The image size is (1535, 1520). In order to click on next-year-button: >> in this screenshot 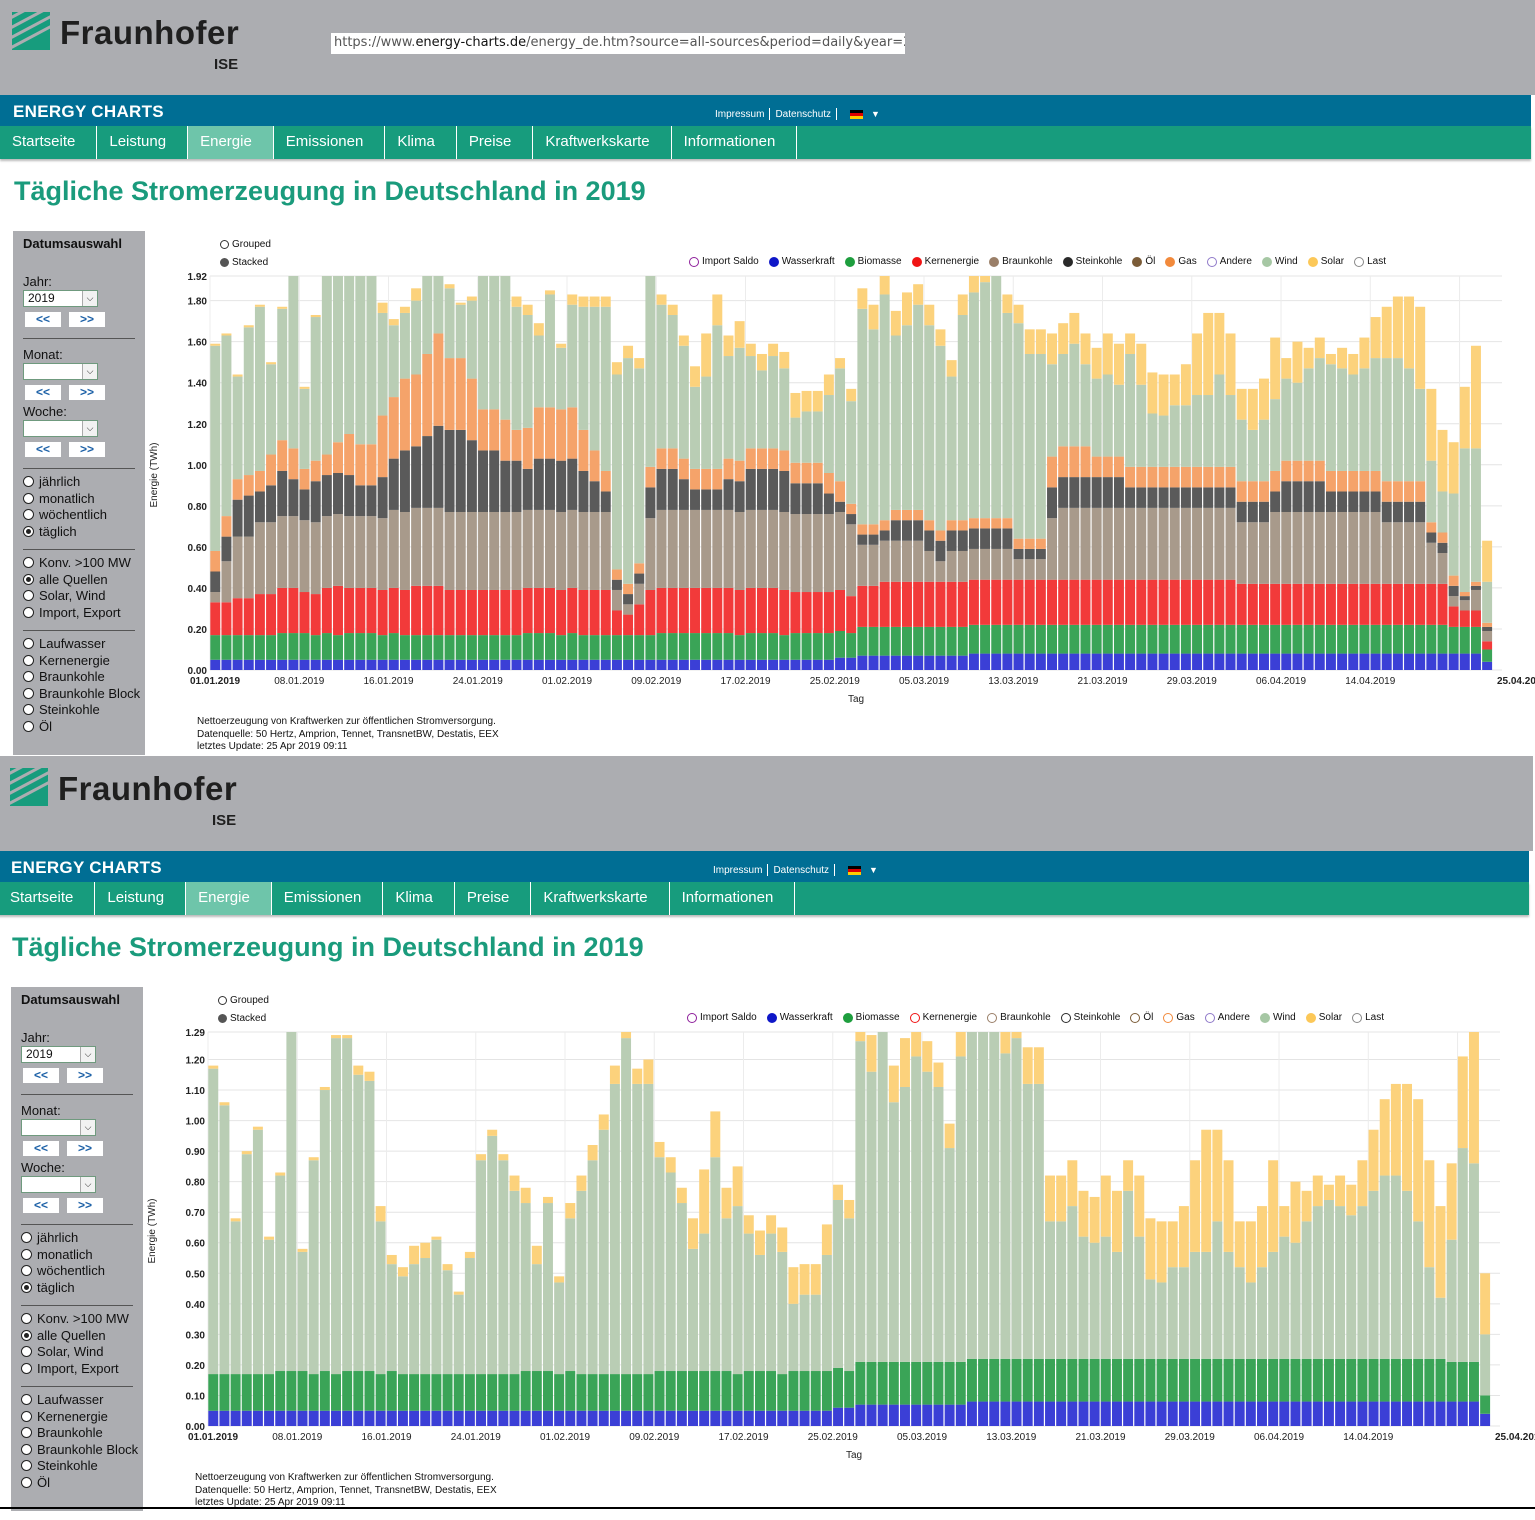, I will do `click(87, 319)`.